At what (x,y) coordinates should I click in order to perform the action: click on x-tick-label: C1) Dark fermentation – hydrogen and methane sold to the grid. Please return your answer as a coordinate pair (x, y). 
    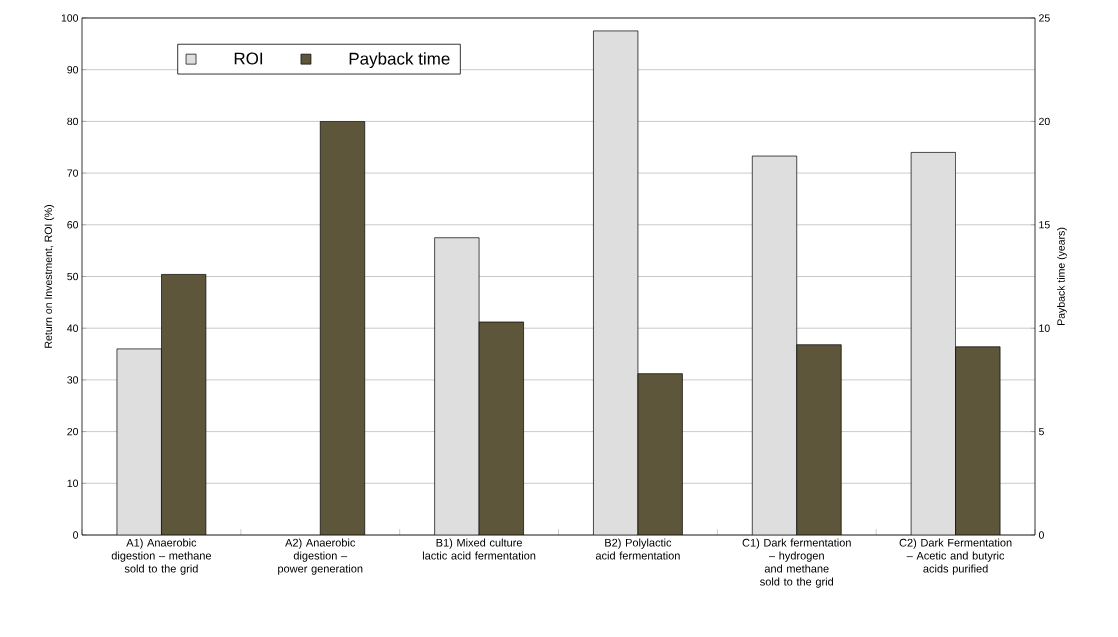
    Looking at the image, I should click on (796, 563).